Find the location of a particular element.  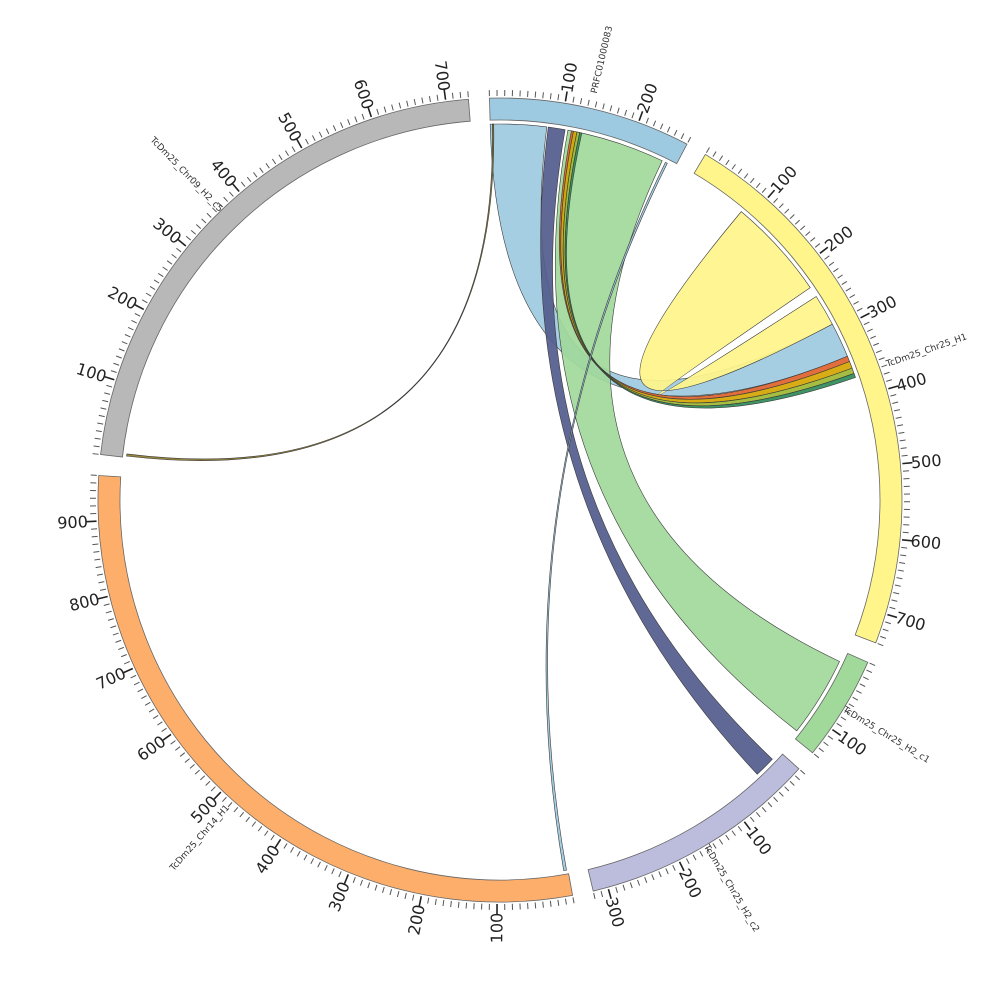

tick-label: 800 is located at coordinates (84, 602).